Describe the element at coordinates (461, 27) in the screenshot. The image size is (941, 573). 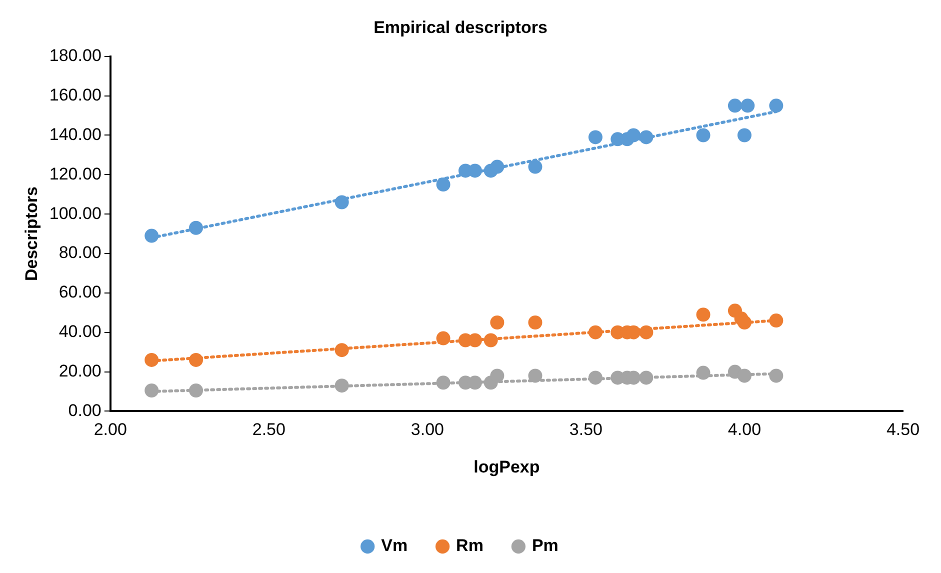
I see `chart-title: Empirical descriptors` at that location.